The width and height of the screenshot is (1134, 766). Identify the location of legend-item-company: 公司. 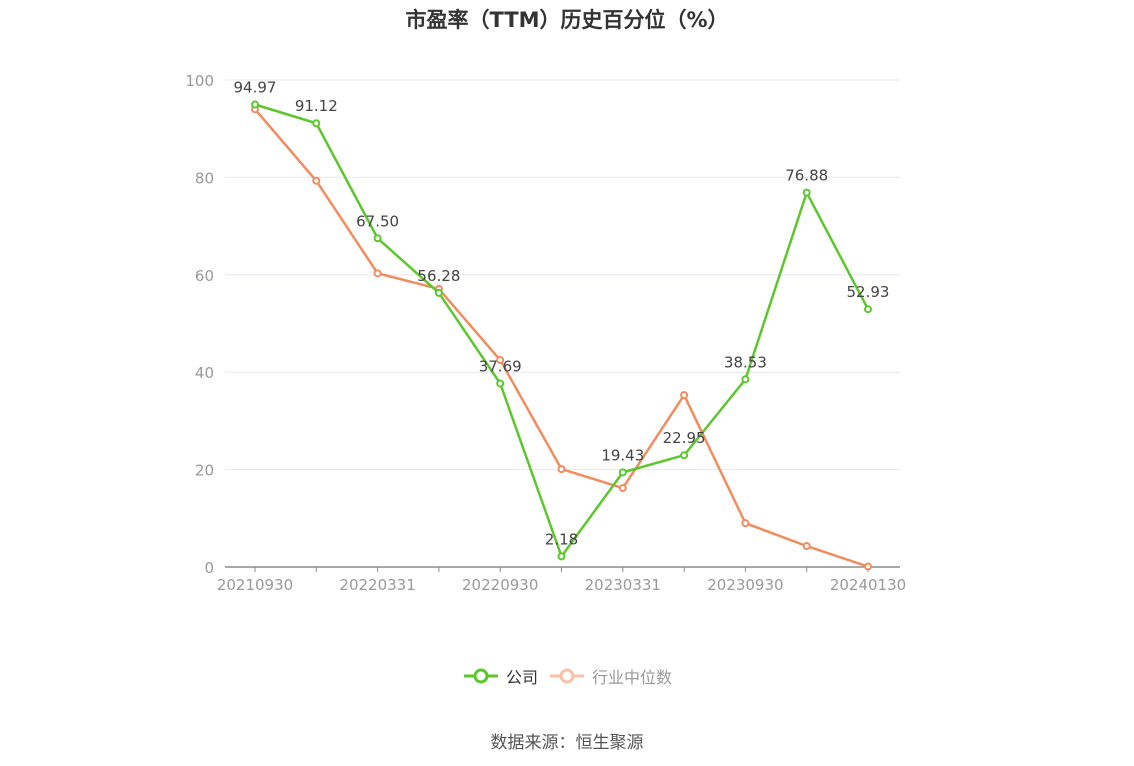
(501, 676).